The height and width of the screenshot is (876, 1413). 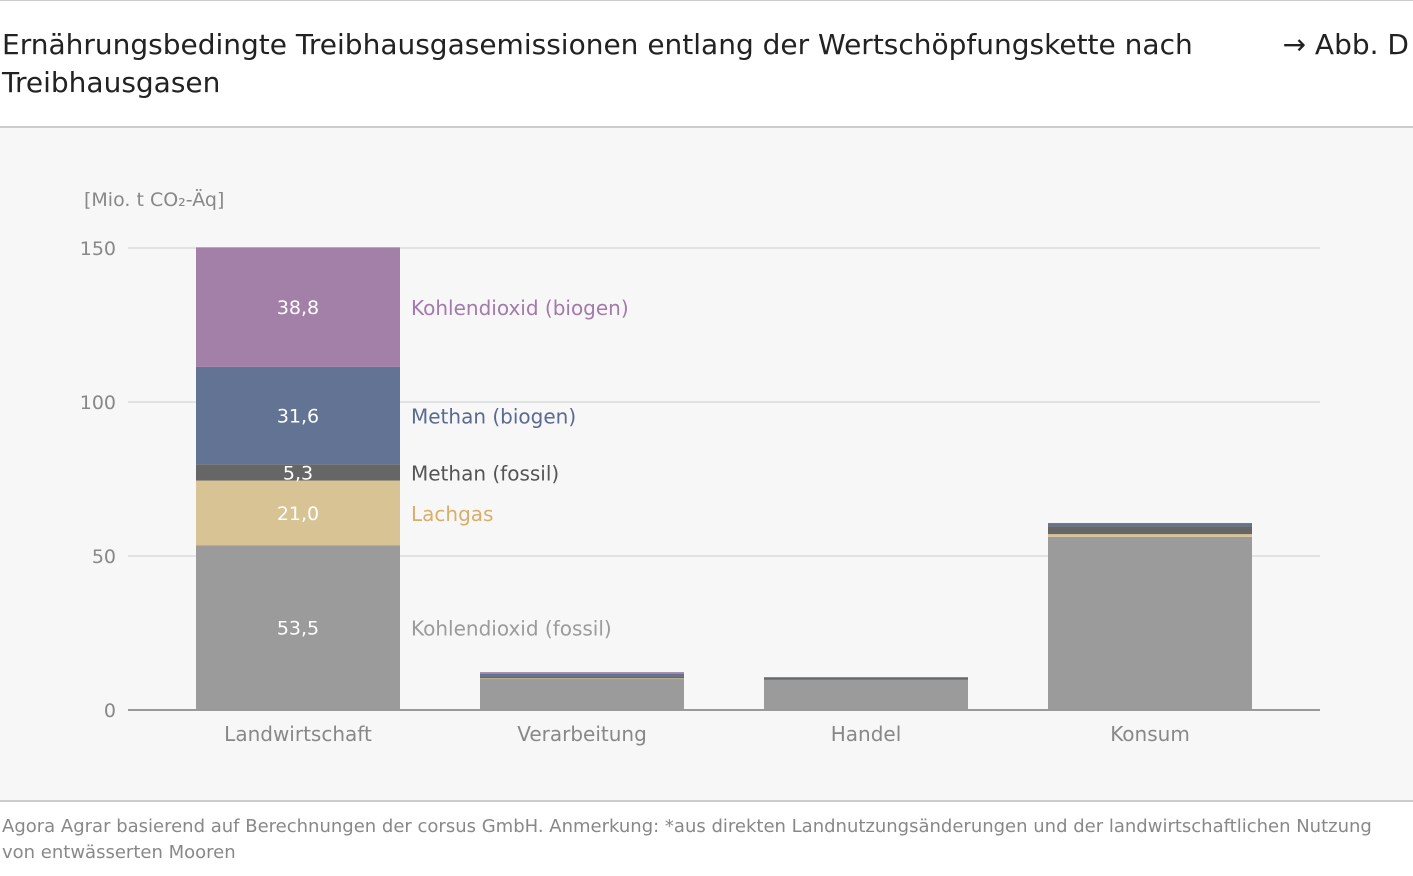 What do you see at coordinates (104, 557) in the screenshot?
I see `y-tick-label: 50` at bounding box center [104, 557].